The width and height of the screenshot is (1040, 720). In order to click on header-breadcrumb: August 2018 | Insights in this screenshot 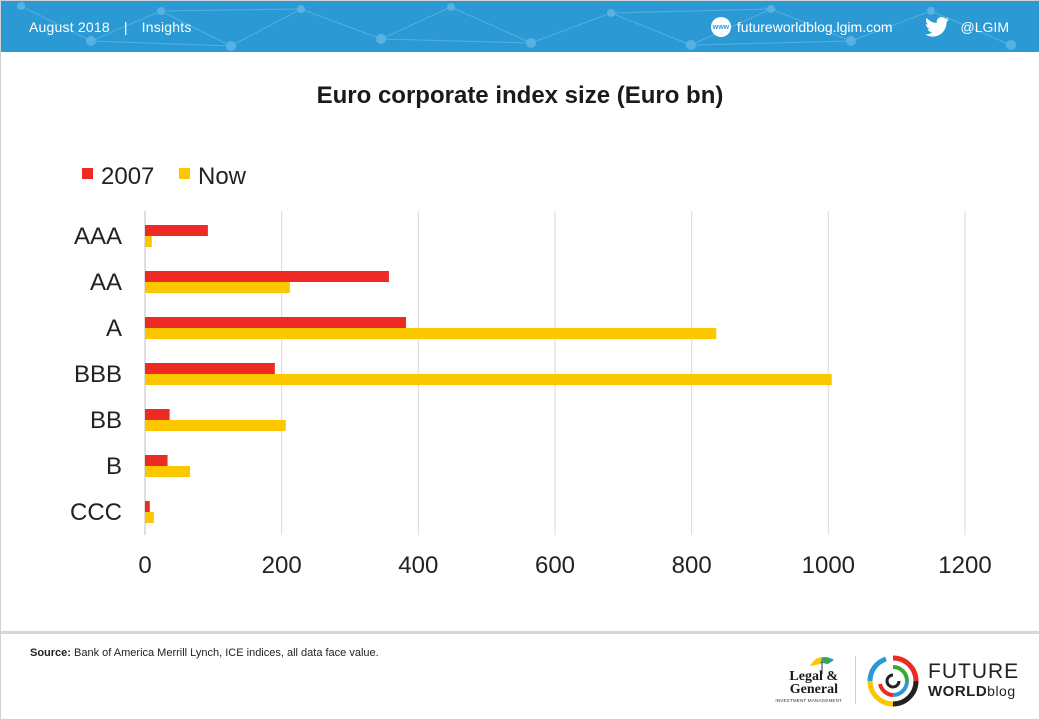, I will do `click(110, 27)`.